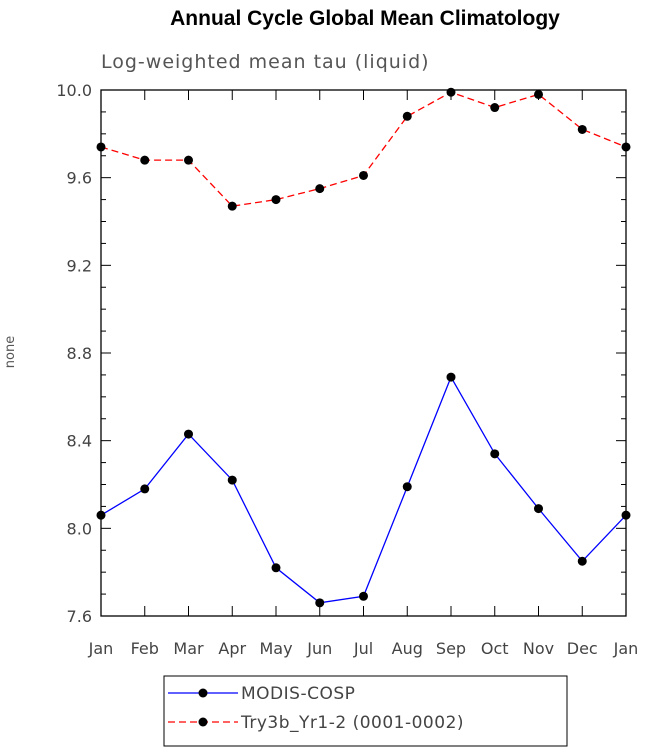  I want to click on y-tick-label: 8.8, so click(79, 353).